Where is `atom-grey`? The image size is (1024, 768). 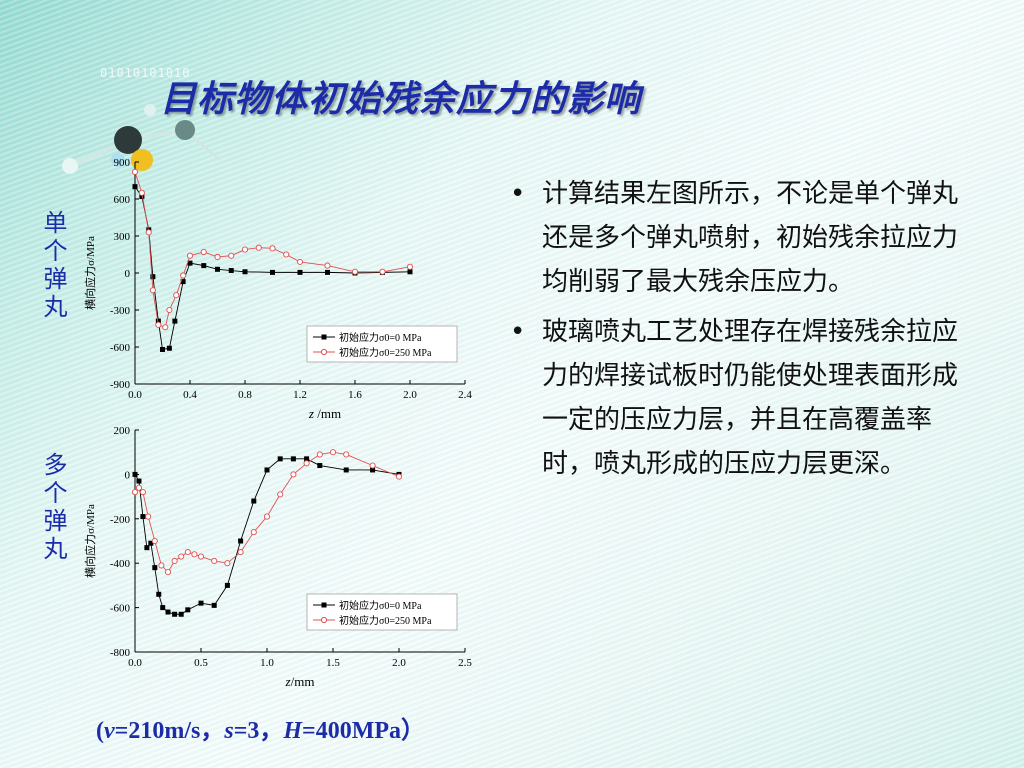 atom-grey is located at coordinates (185, 130).